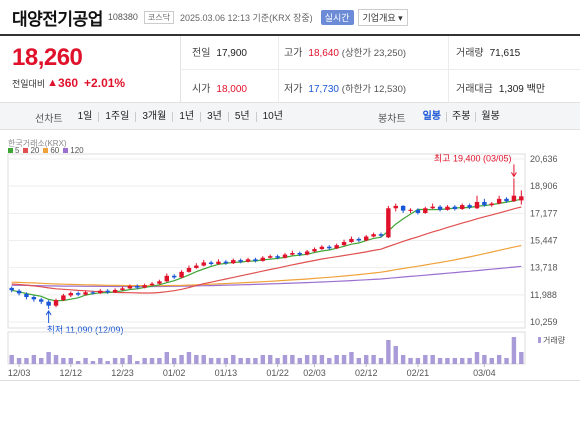 The width and height of the screenshot is (580, 432). I want to click on tab-weekly: 주봉, so click(460, 117).